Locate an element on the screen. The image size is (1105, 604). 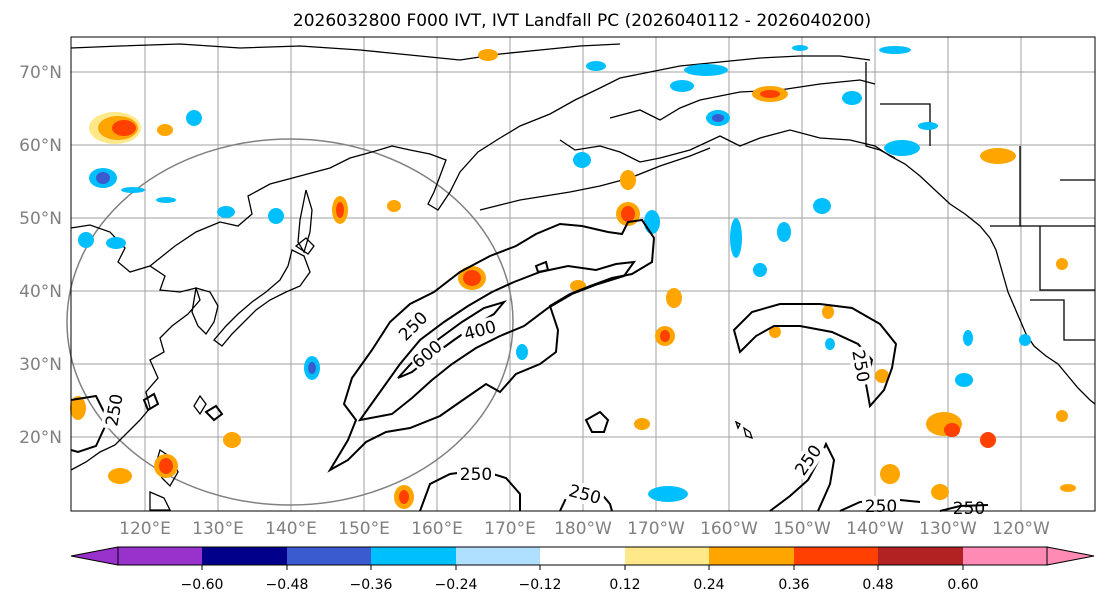
lon-label-180w: 180°W is located at coordinates (583, 529).